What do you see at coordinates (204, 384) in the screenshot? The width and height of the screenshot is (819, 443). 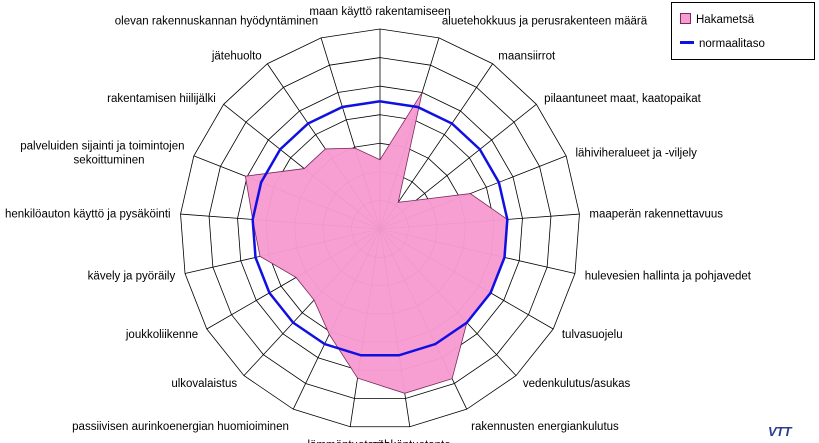 I see `axis-label: ulkovalaistus` at bounding box center [204, 384].